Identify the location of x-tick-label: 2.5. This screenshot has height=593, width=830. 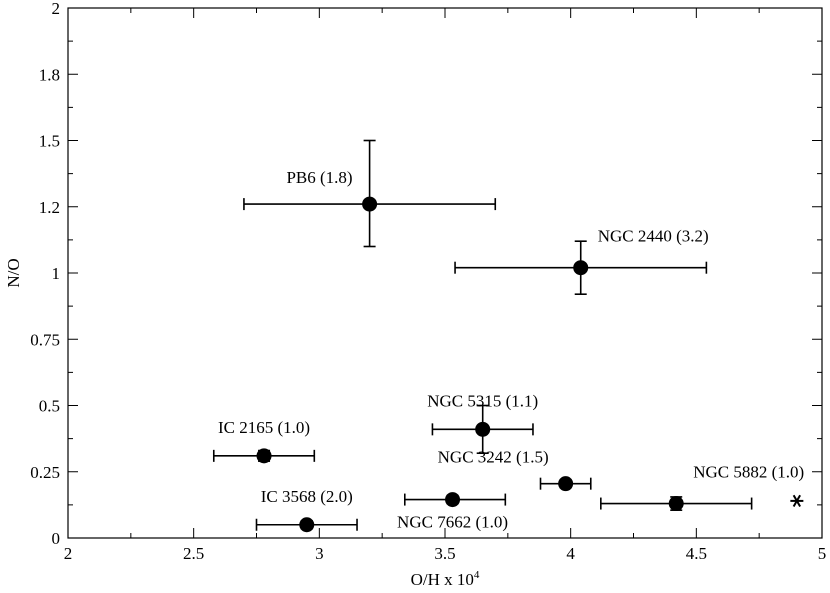
(193, 553).